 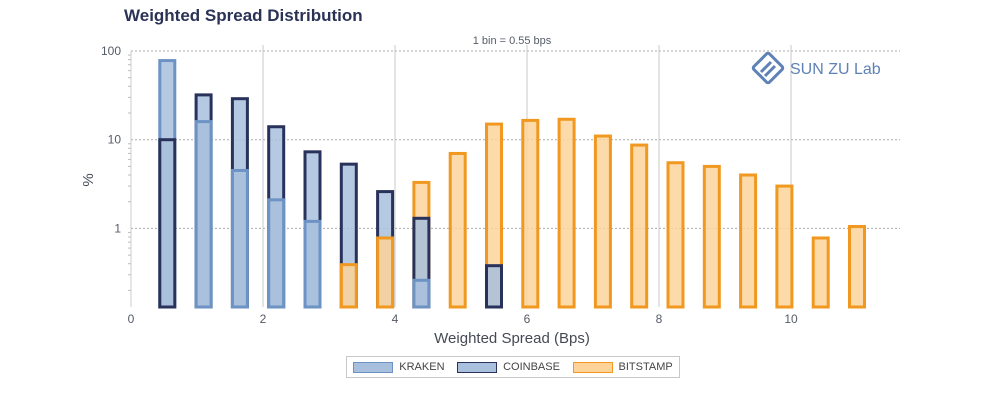 I want to click on y-tick-label: 100, so click(x=111, y=51).